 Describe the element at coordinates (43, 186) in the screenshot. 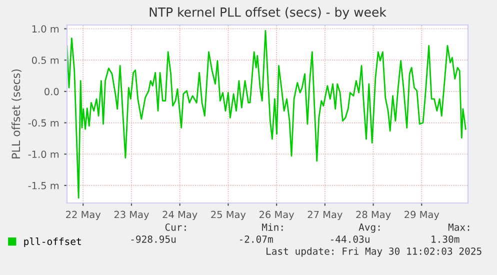

I see `y-tick-label: -1.5 m` at that location.